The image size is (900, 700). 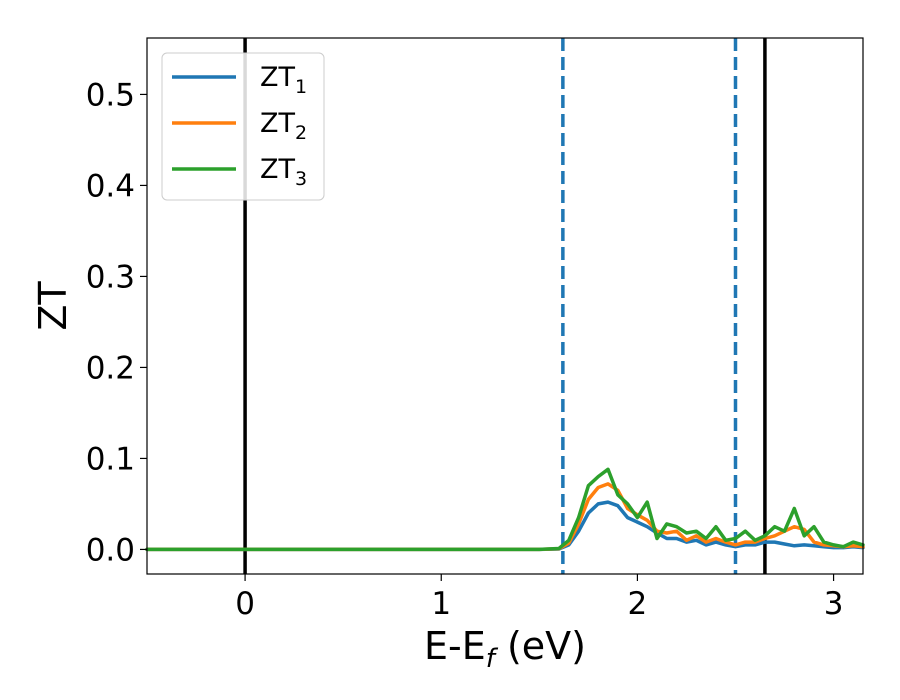 What do you see at coordinates (283, 80) in the screenshot?
I see `legend-label-zt1: ZT1` at bounding box center [283, 80].